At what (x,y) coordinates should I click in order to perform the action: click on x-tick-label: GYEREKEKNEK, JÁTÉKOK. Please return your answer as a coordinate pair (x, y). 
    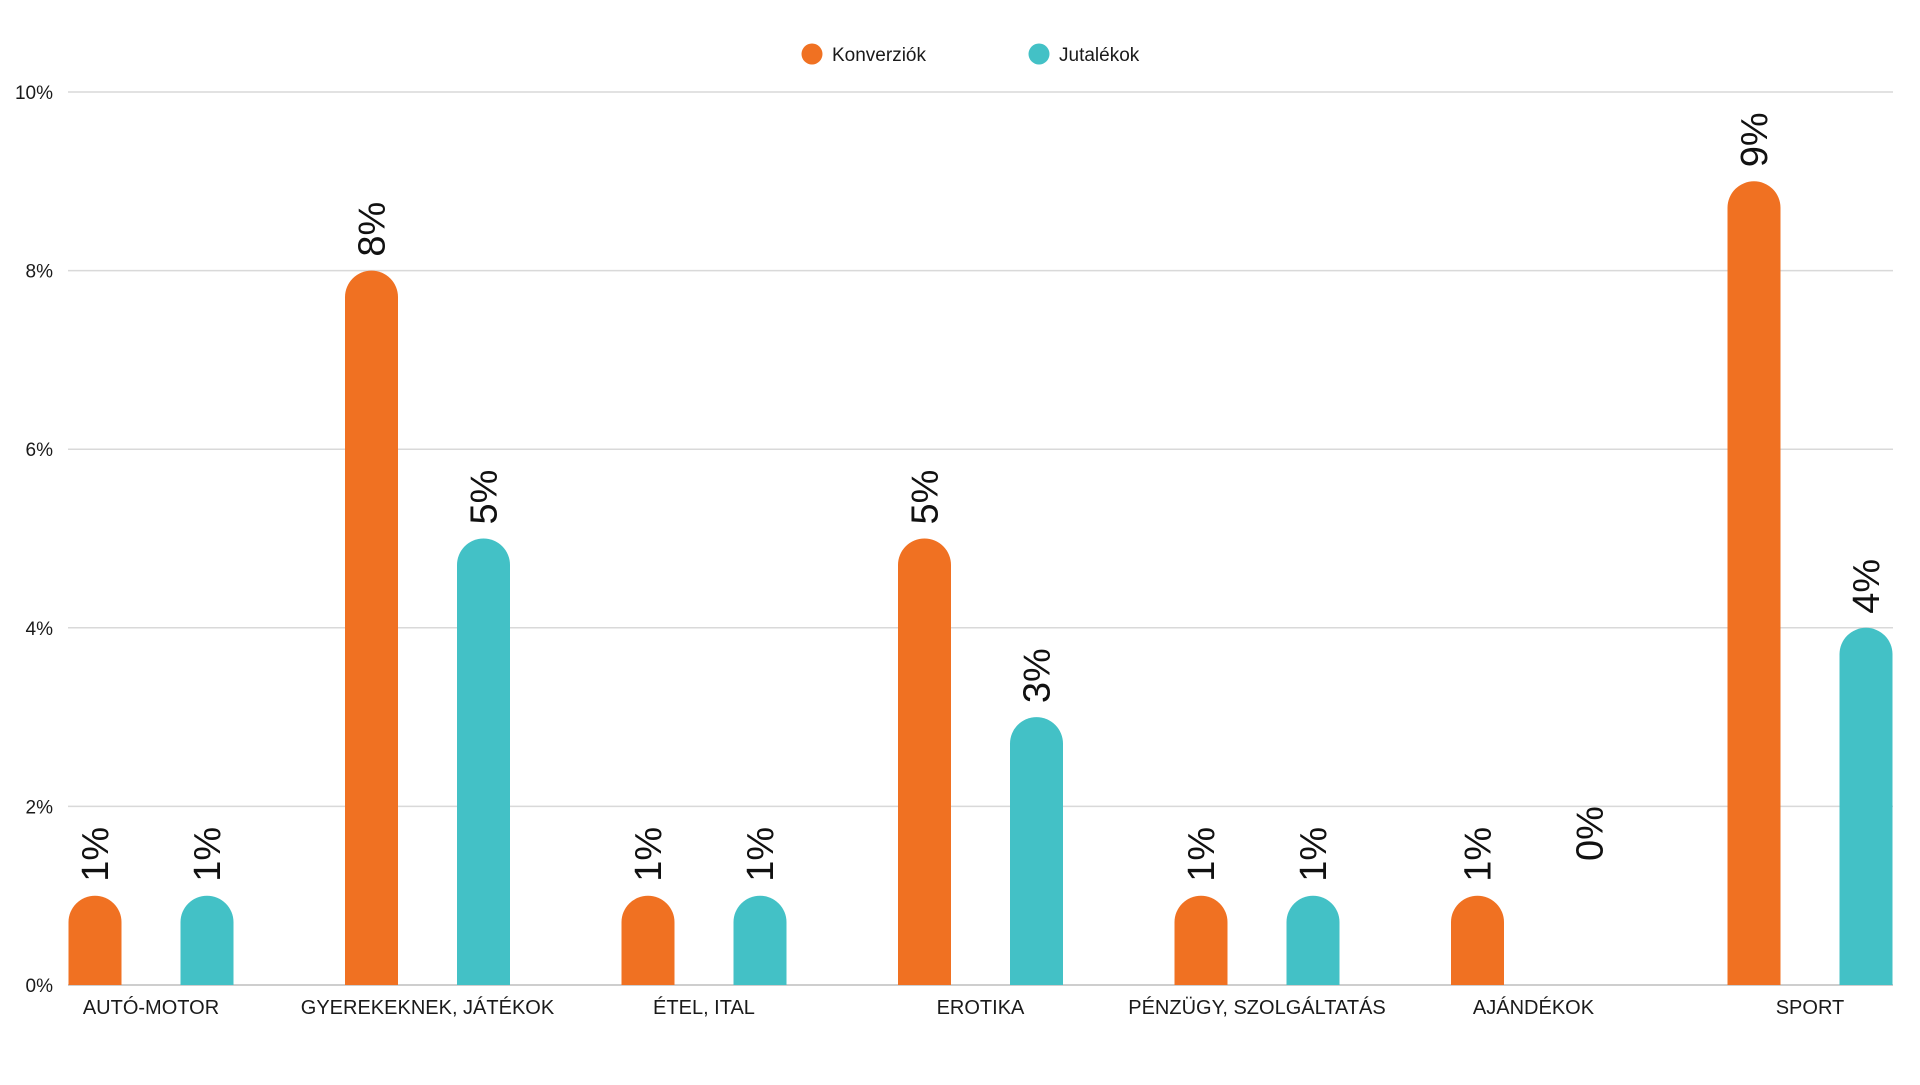
    Looking at the image, I should click on (428, 1007).